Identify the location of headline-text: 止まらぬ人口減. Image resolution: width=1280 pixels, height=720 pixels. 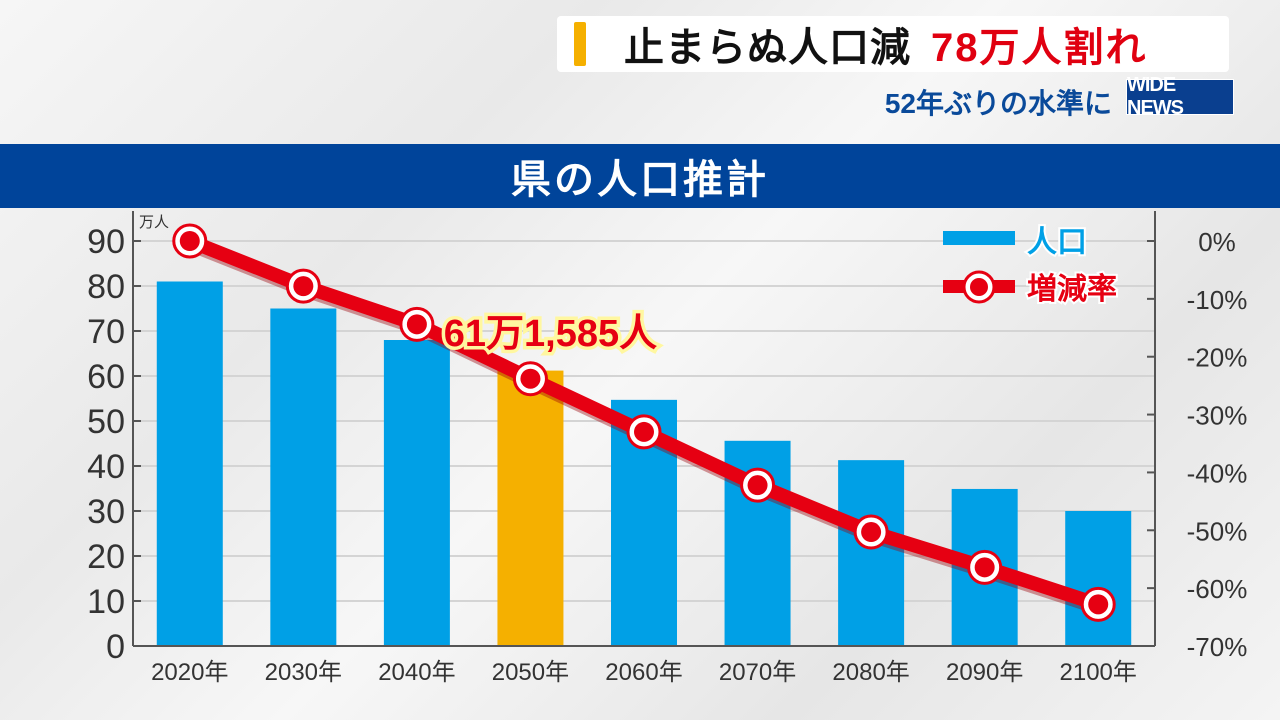
(767, 48).